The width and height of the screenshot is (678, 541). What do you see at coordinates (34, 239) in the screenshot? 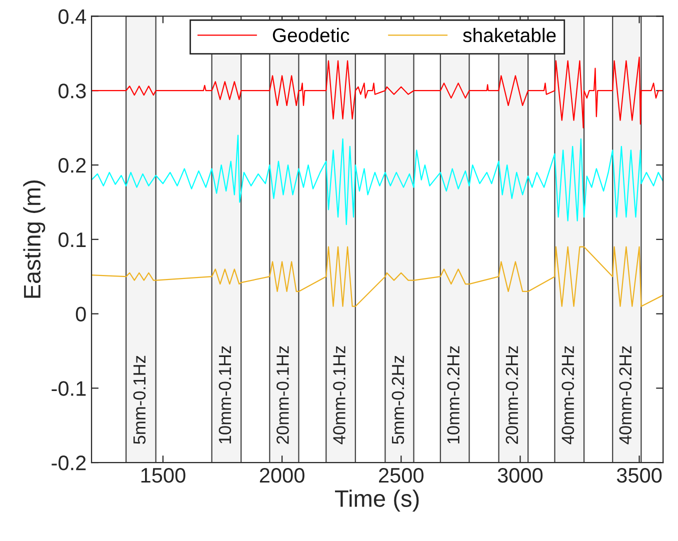
I see `y-axis-title: Easting (m)` at bounding box center [34, 239].